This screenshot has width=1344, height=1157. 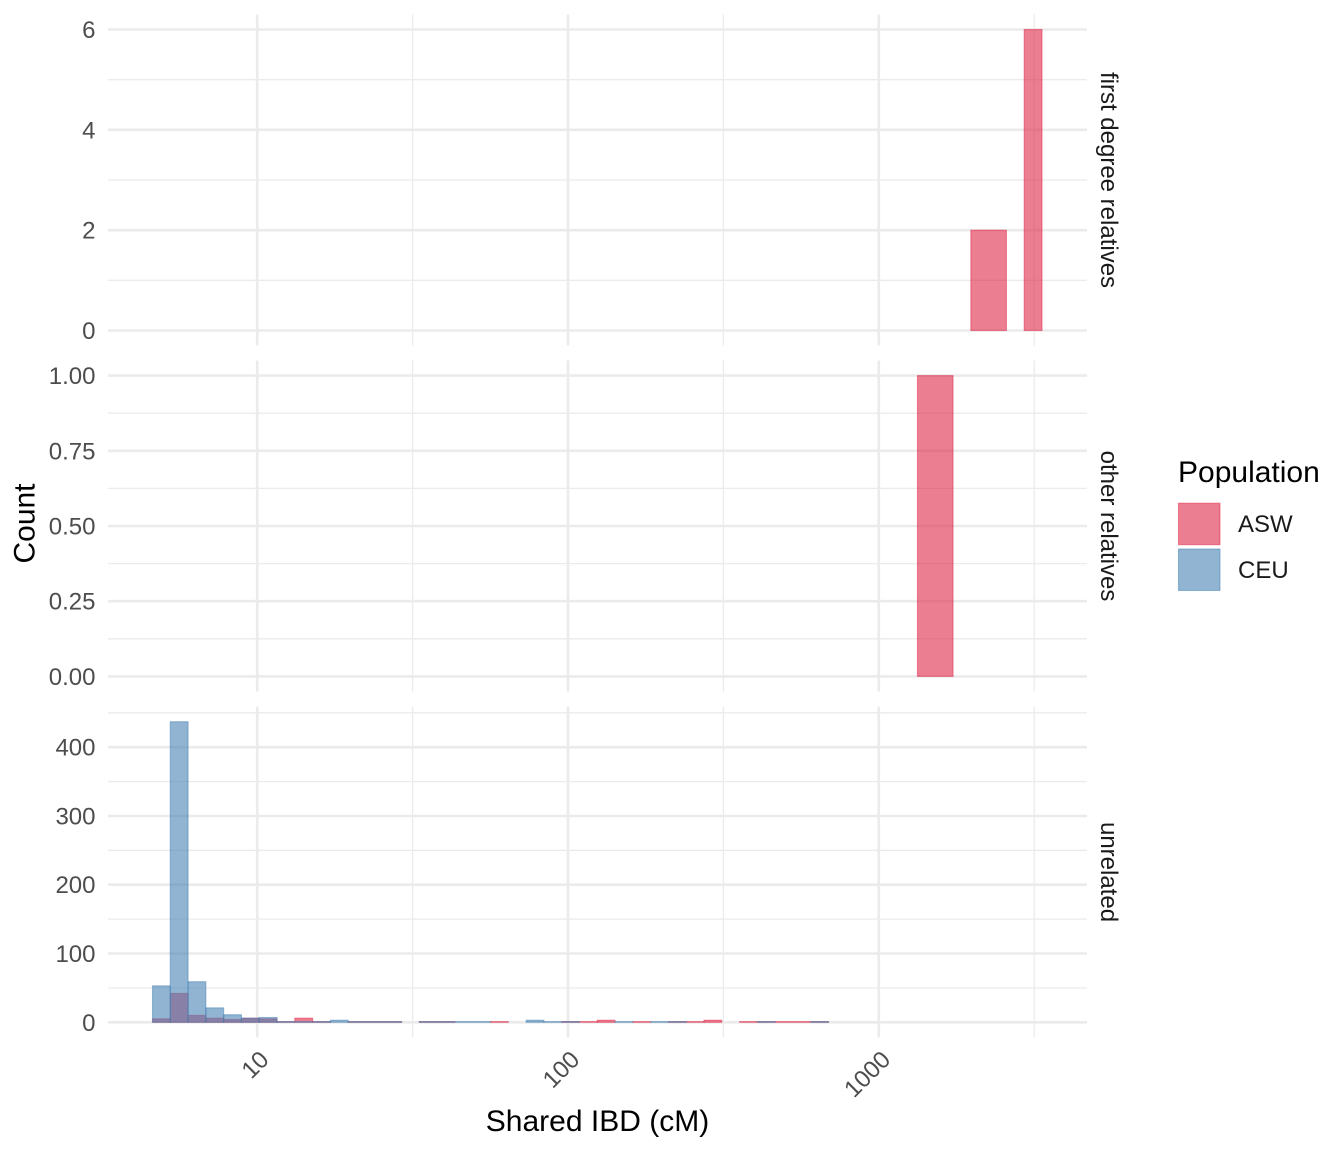 I want to click on svg-text: ASW, so click(x=1265, y=524).